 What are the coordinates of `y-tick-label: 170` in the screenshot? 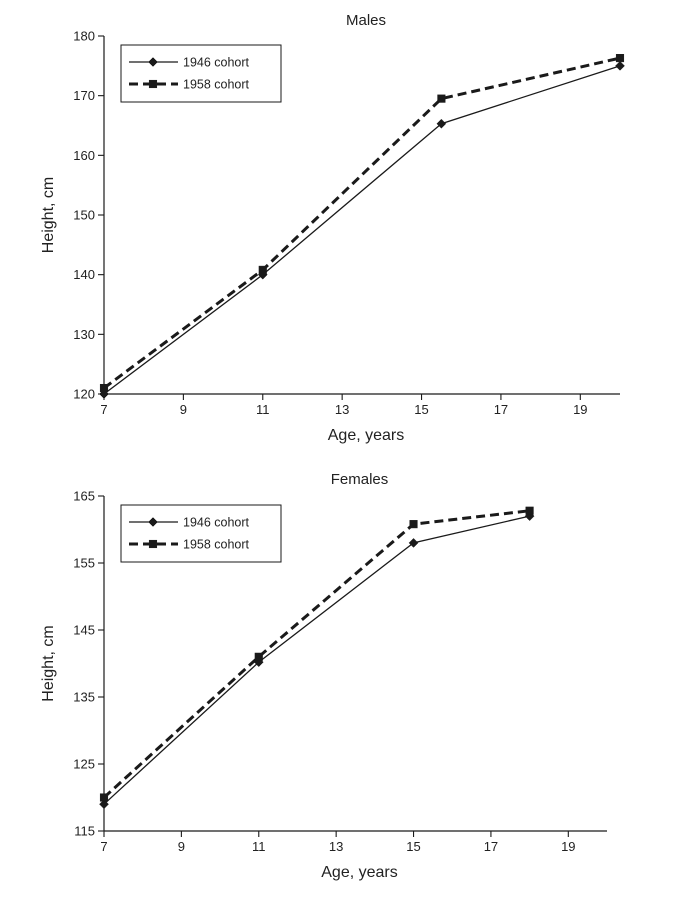 It's located at (84, 95).